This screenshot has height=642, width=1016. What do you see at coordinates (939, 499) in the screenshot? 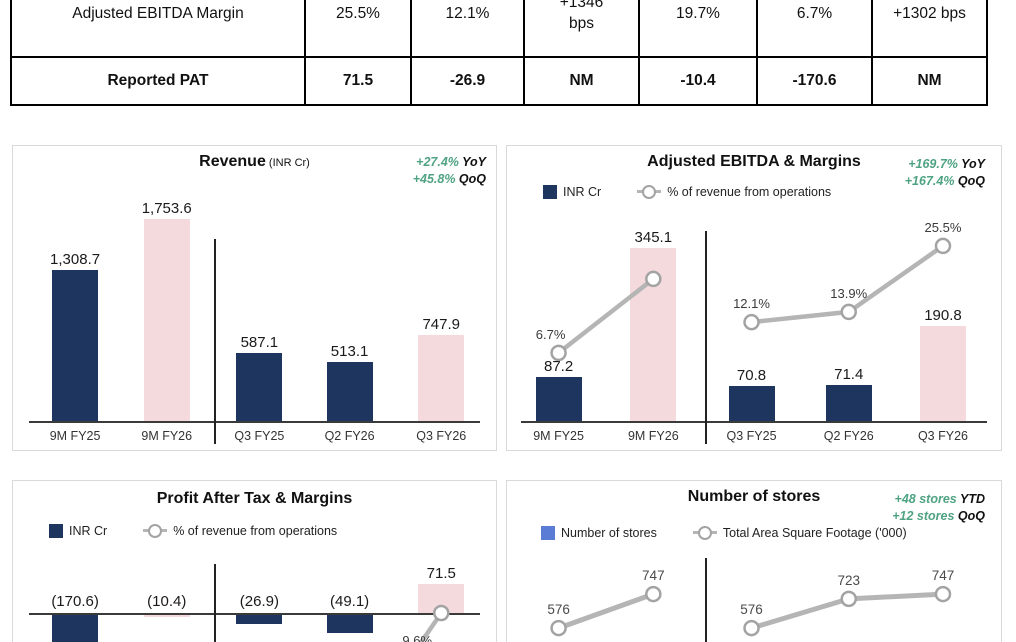
I see `growth-annotation-line: +48 stores YTD` at bounding box center [939, 499].